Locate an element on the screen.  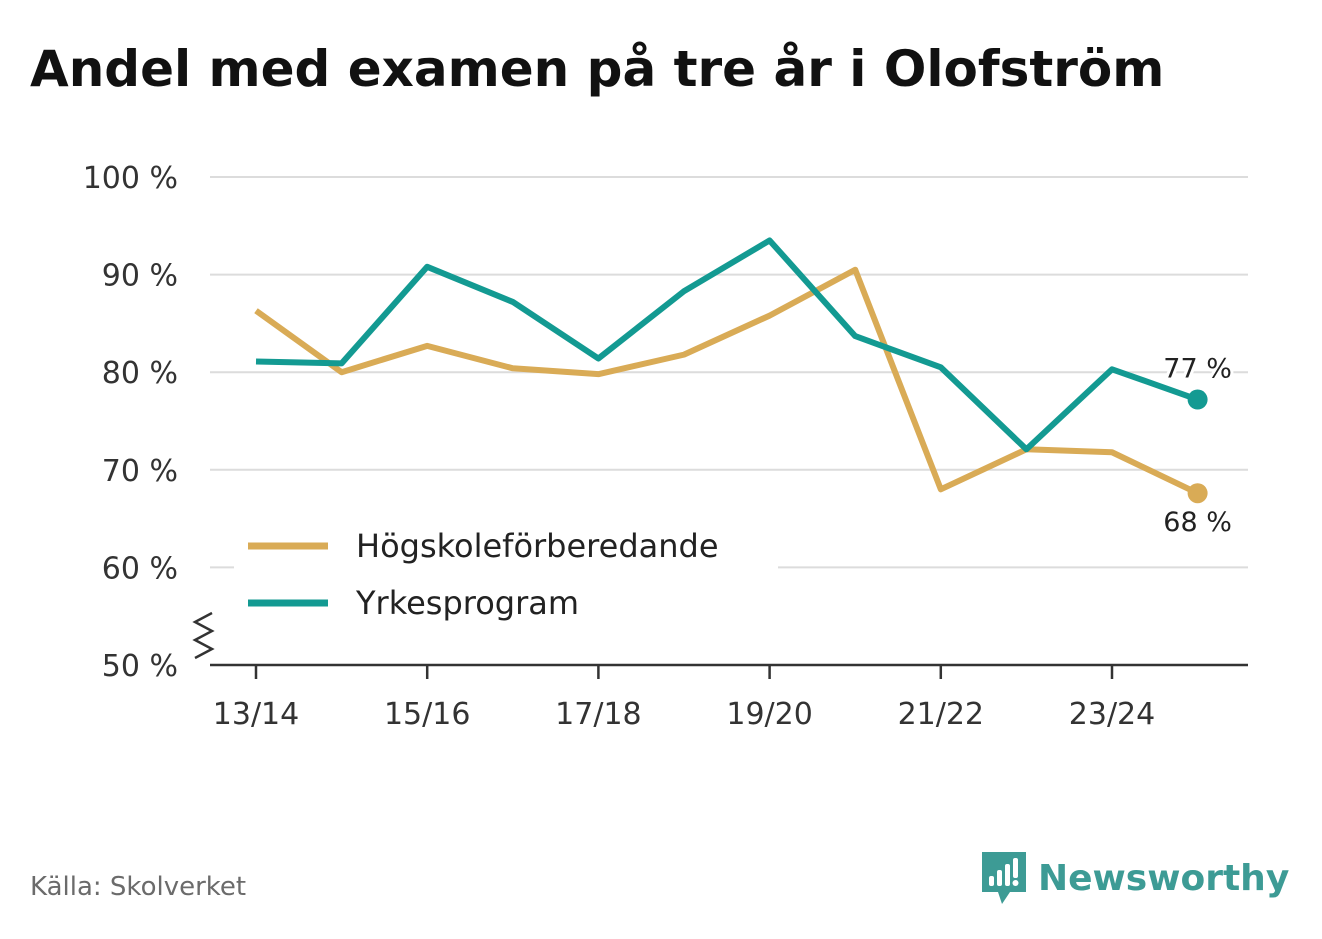
brand-name: Newsworthy is located at coordinates (1164, 878).